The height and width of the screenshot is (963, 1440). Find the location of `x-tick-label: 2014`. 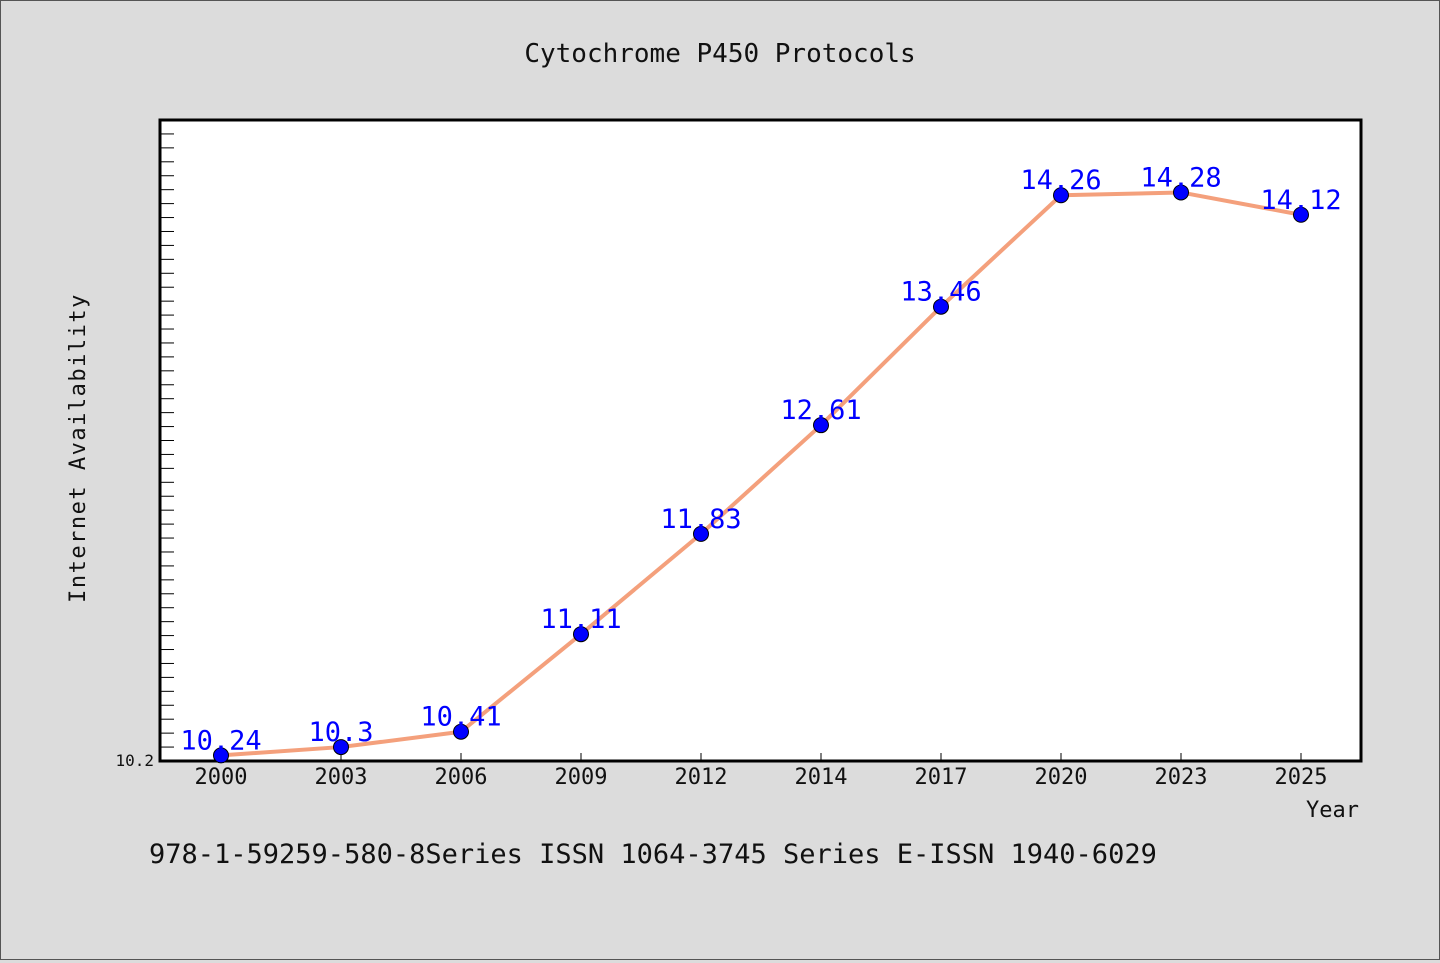

x-tick-label: 2014 is located at coordinates (821, 777).